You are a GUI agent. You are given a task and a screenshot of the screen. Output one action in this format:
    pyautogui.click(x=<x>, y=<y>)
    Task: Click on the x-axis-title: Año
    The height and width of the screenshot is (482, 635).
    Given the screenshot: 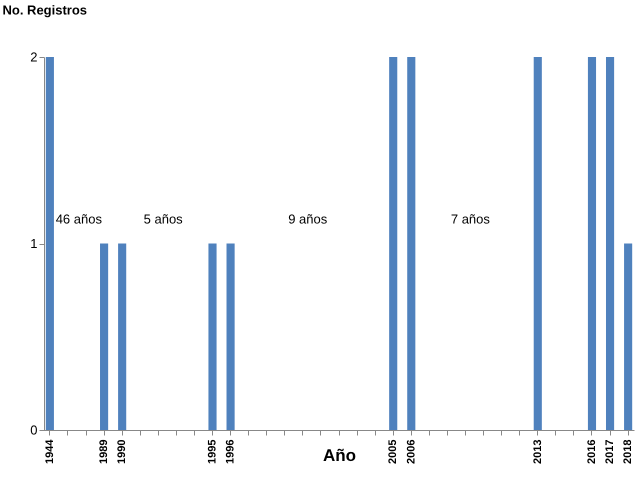 What is the action you would take?
    pyautogui.click(x=339, y=455)
    